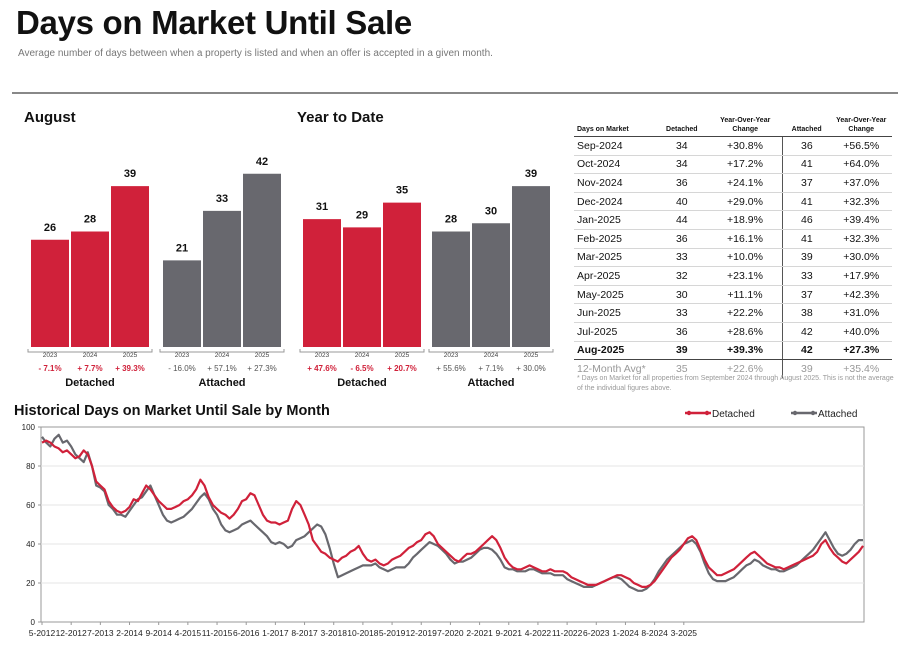  I want to click on y-tick-label: 60, so click(30, 505).